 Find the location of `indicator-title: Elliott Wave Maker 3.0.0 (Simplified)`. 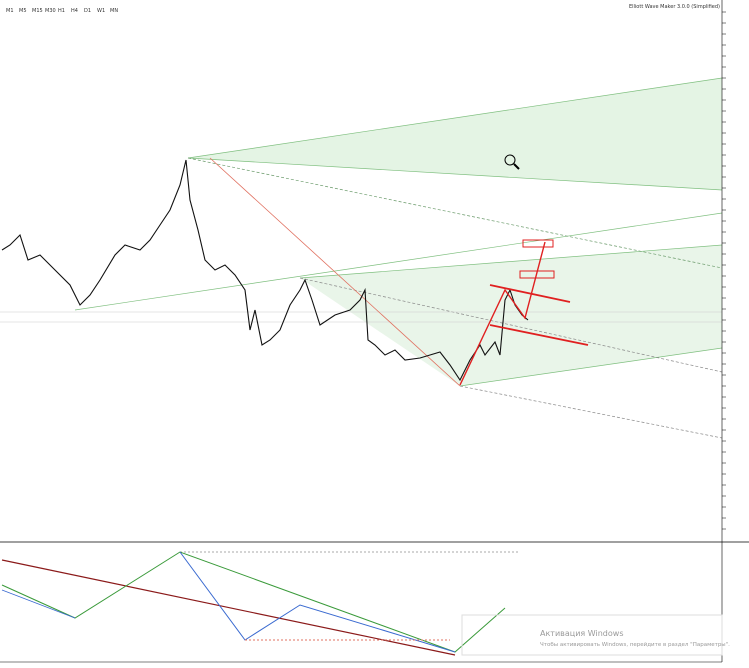

indicator-title: Elliott Wave Maker 3.0.0 (Simplified) is located at coordinates (674, 7).